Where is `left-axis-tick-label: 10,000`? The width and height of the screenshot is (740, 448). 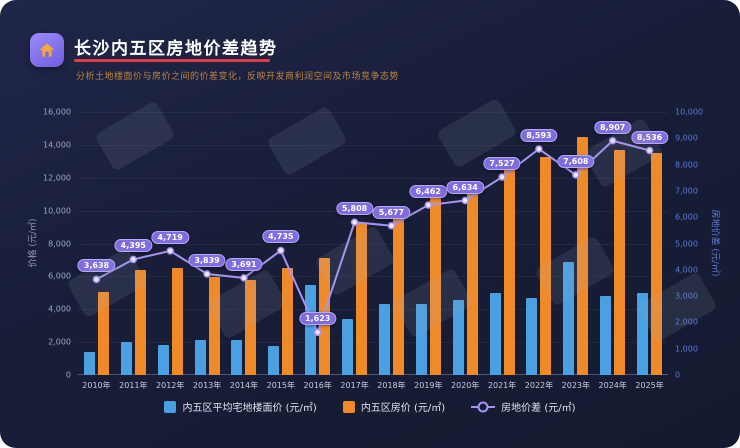 left-axis-tick-label: 10,000 is located at coordinates (57, 211).